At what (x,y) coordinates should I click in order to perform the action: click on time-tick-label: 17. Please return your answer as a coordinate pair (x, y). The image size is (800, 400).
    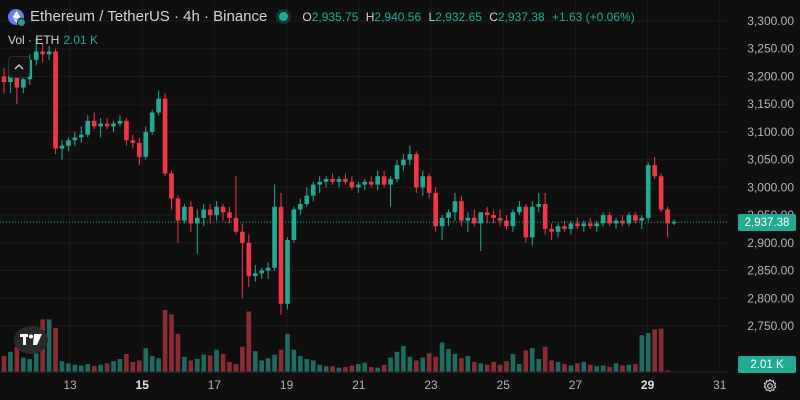
    Looking at the image, I should click on (215, 385).